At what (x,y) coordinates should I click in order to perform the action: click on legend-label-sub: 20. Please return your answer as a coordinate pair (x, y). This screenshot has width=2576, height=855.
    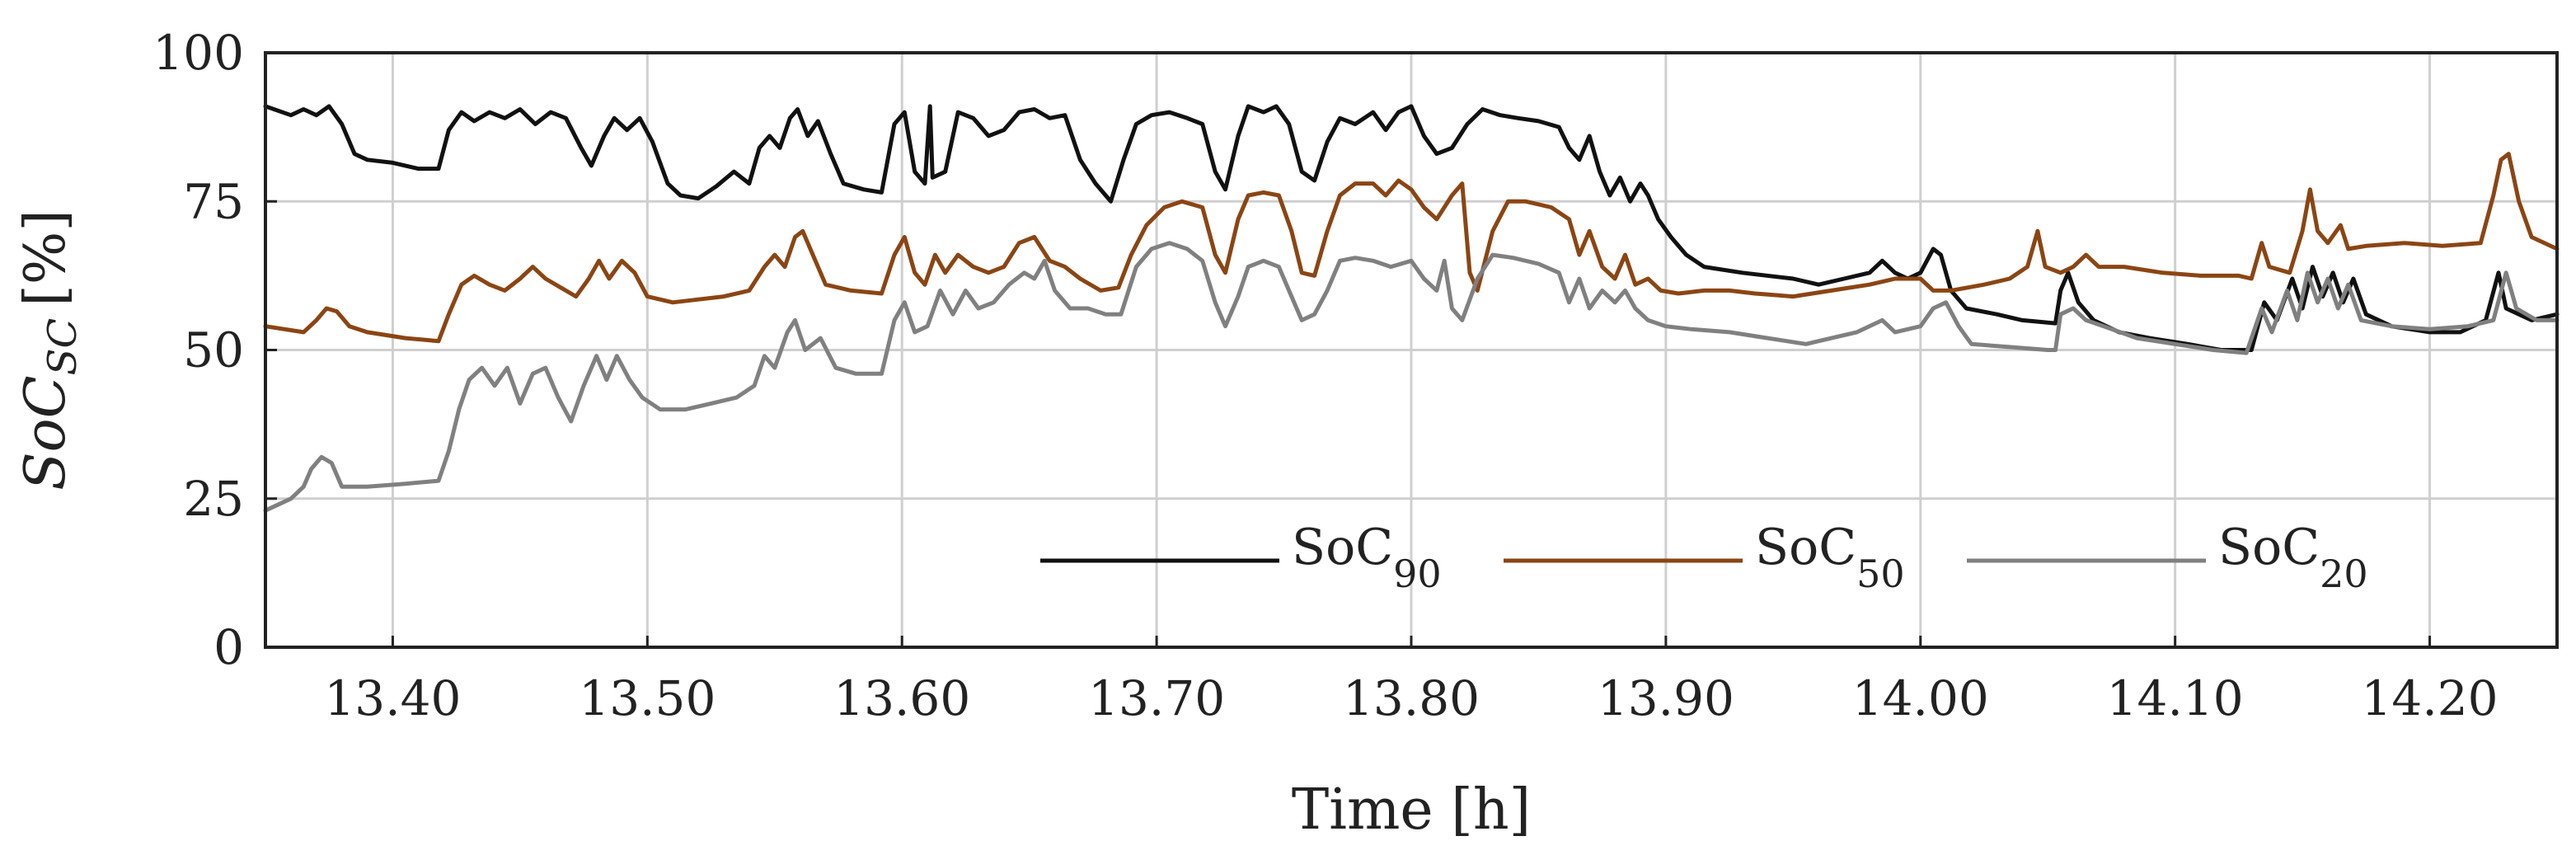
    Looking at the image, I should click on (2344, 574).